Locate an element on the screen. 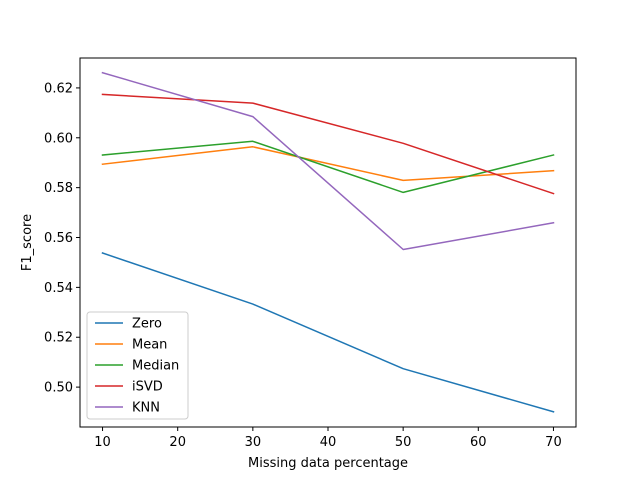  legend-label-isvd: iSVD is located at coordinates (147, 387).